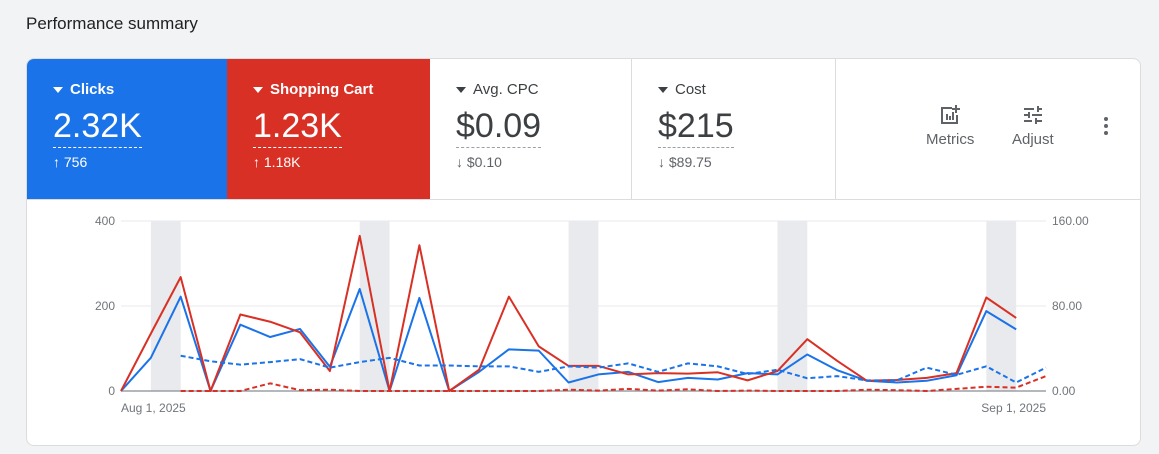 The height and width of the screenshot is (454, 1159). Describe the element at coordinates (1032, 115) in the screenshot. I see `tune-icon` at that location.